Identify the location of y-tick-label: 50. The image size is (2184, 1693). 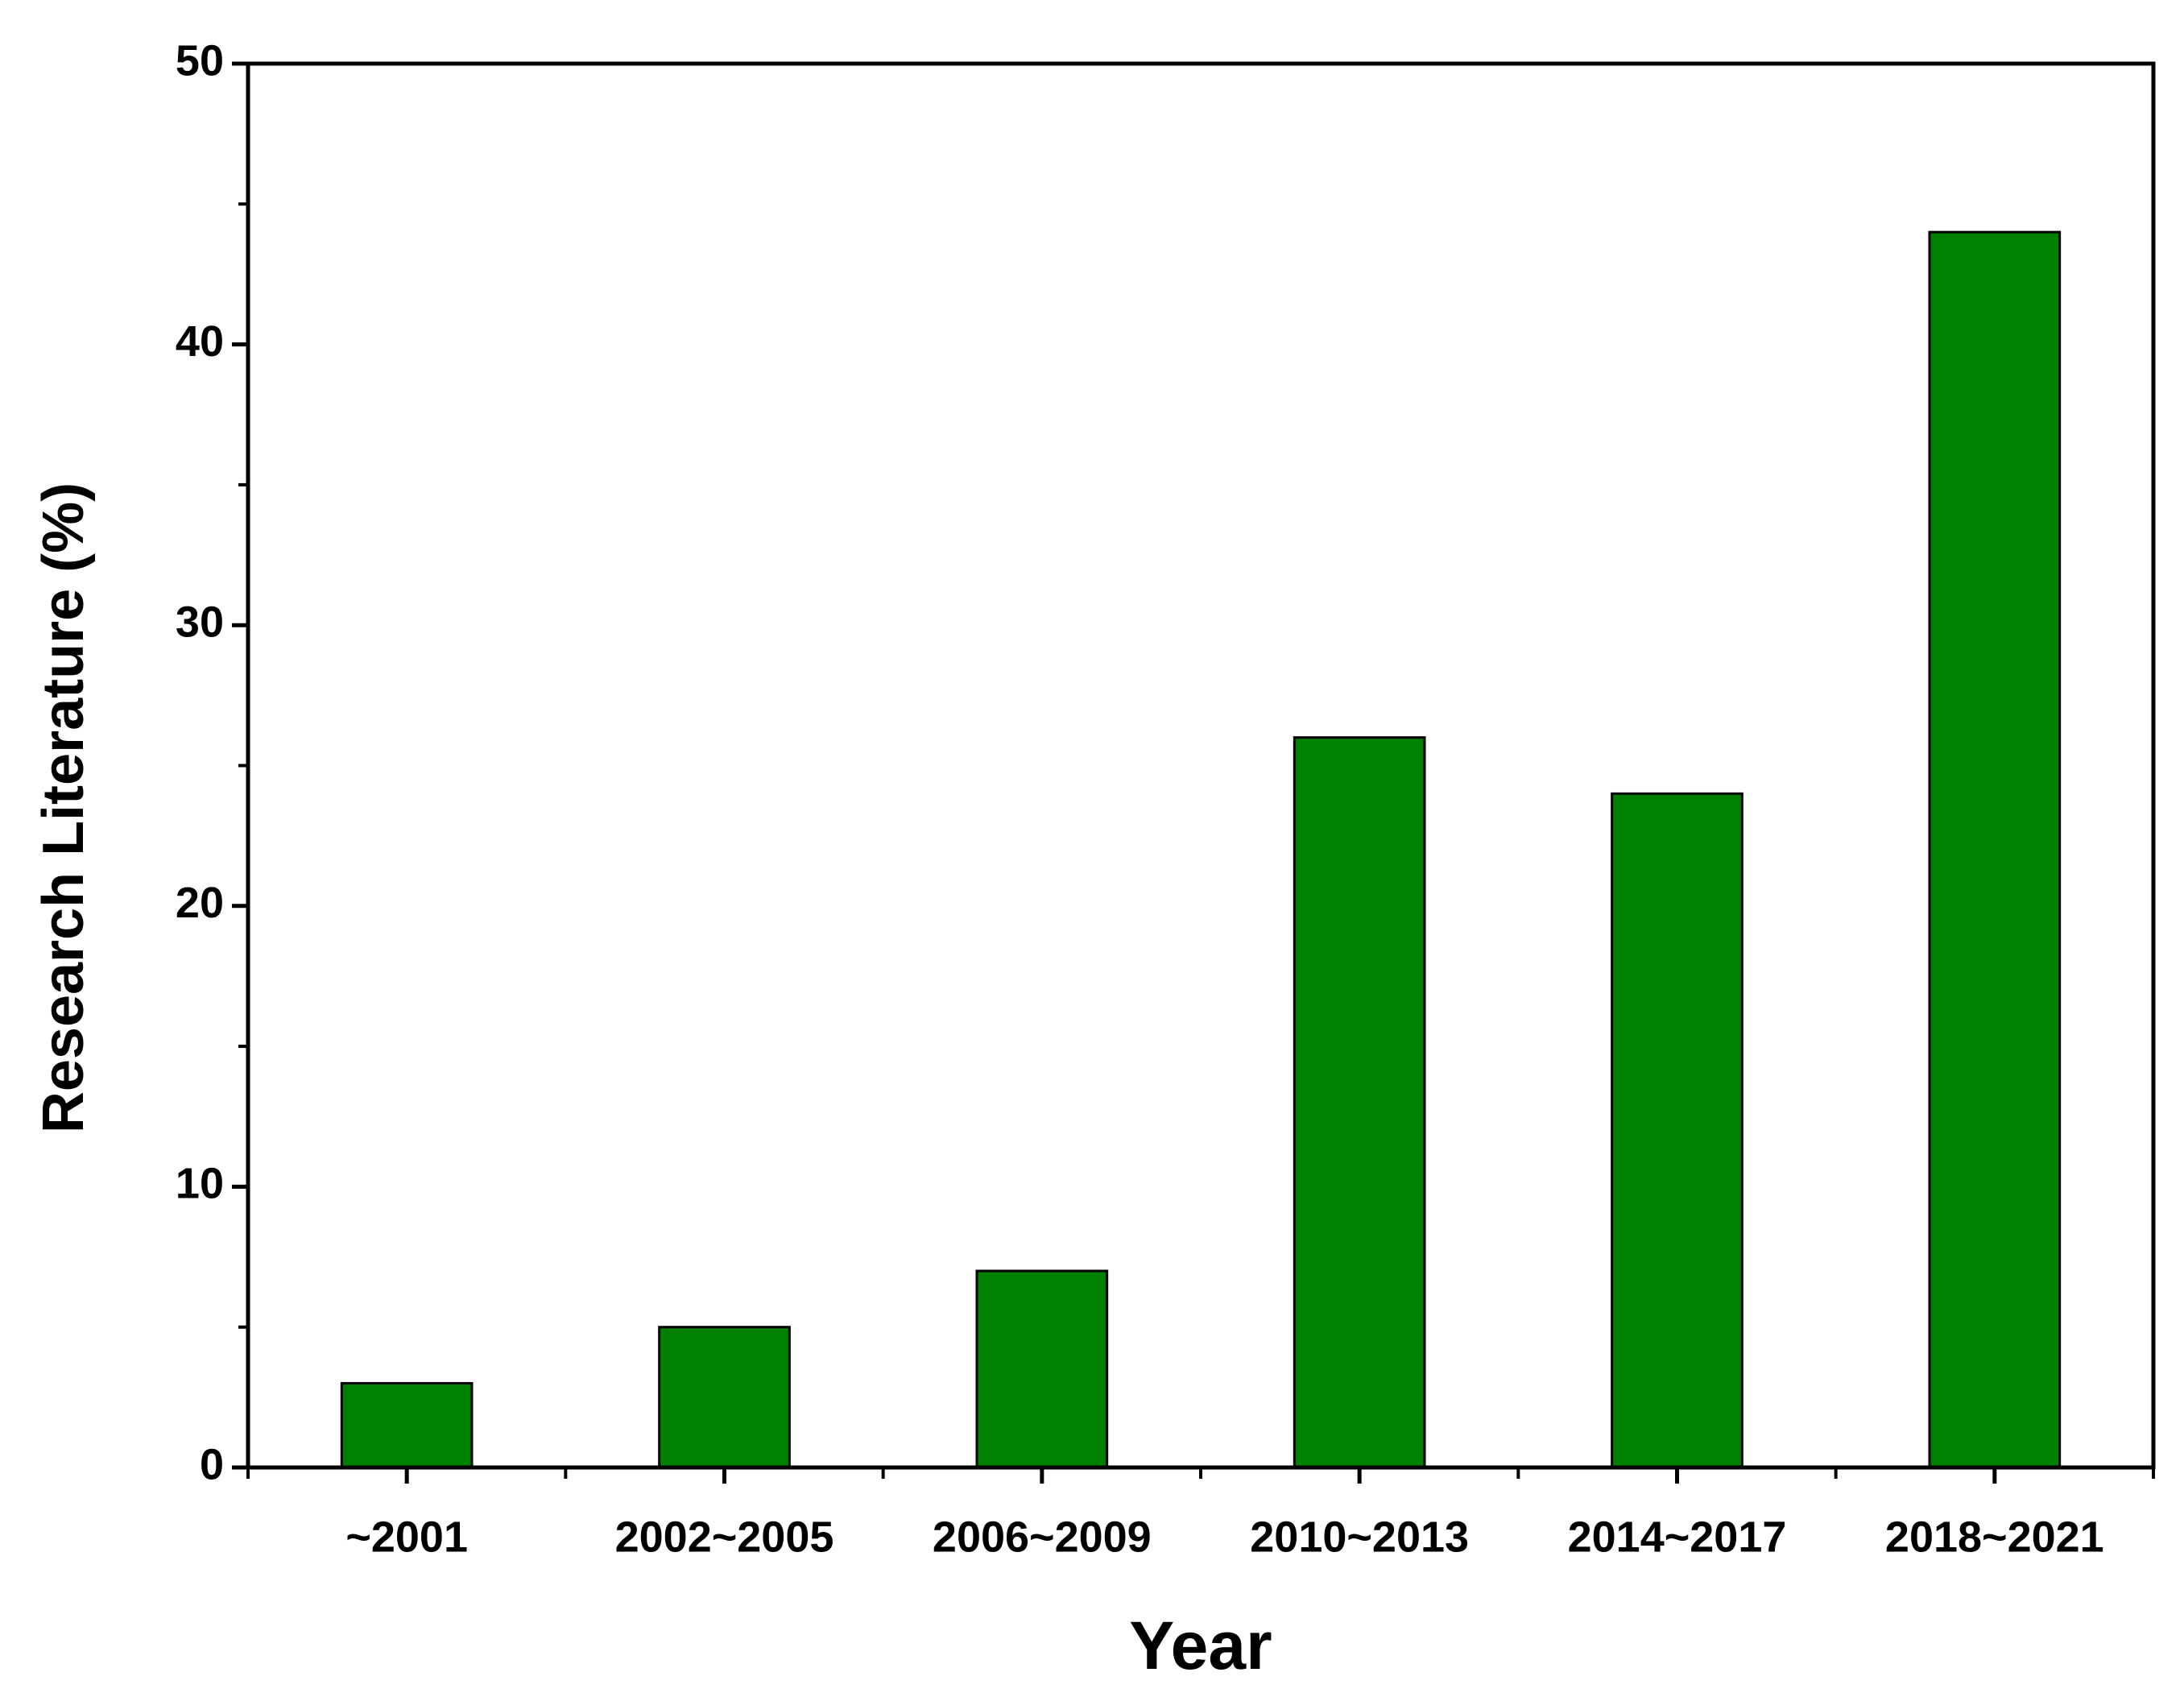
(200, 61).